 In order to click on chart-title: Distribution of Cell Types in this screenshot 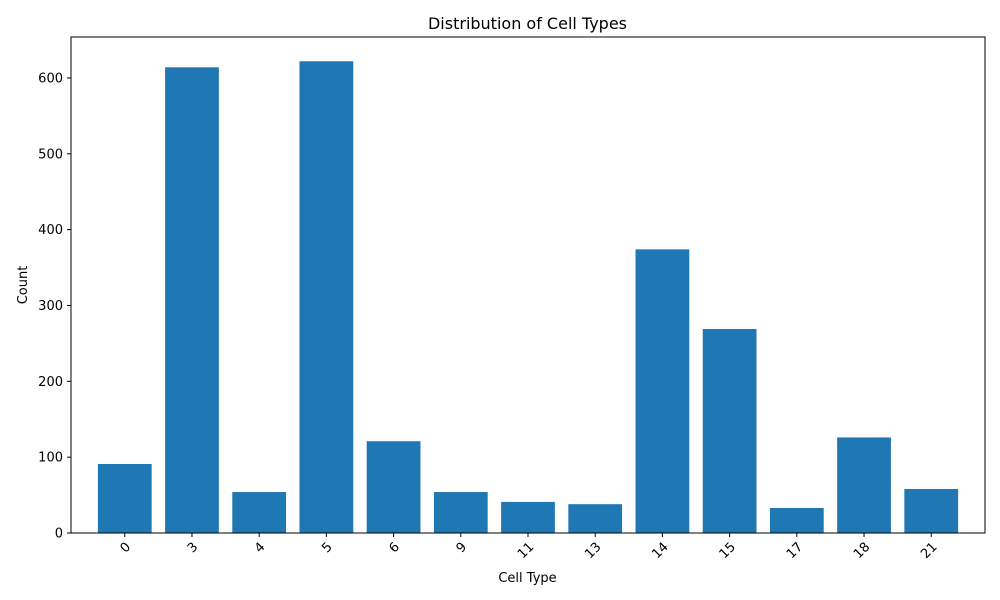, I will do `click(527, 23)`.